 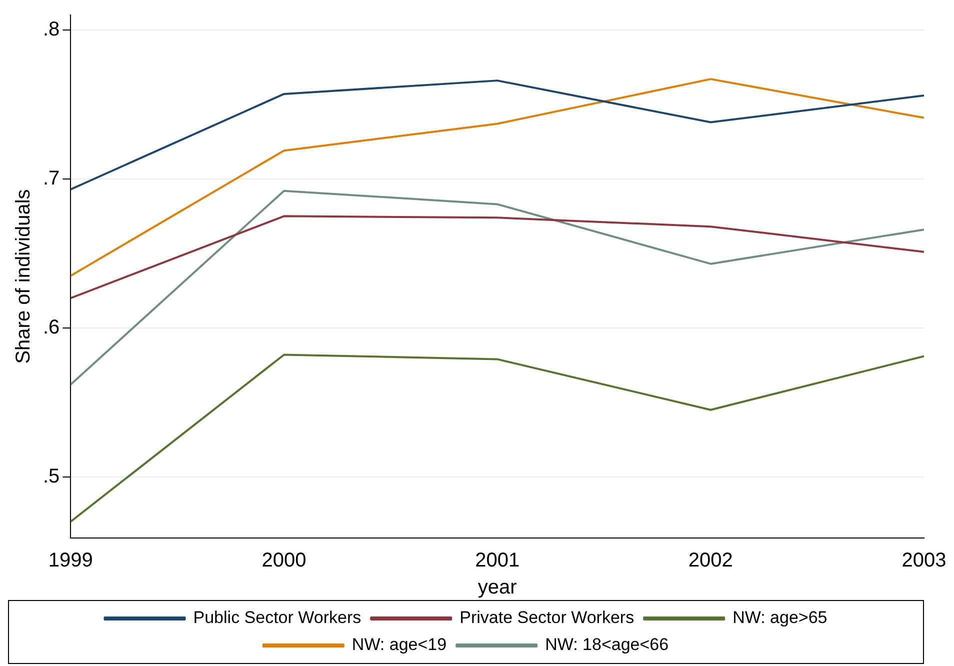 I want to click on x-tick-label: 2001, so click(x=497, y=561).